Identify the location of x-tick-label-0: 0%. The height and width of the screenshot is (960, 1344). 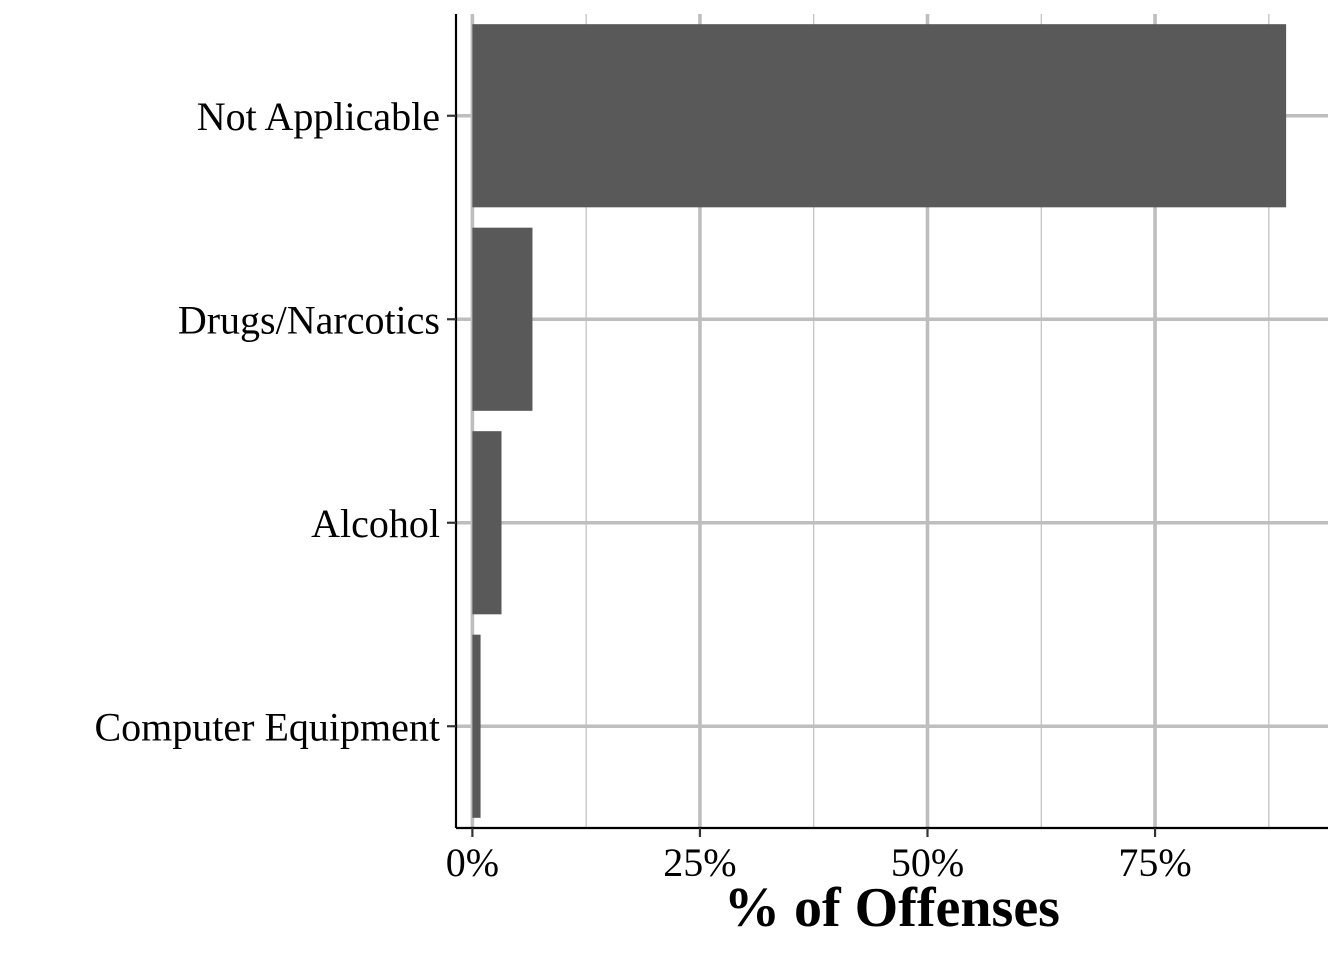
(472, 862).